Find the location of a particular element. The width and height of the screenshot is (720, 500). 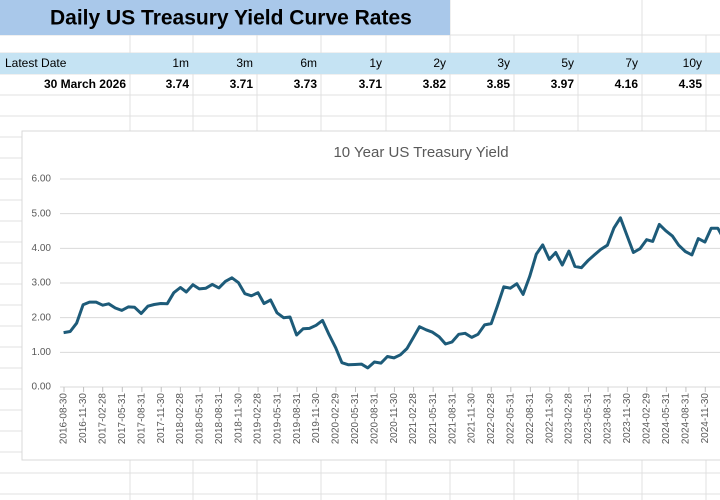

column-header: 1m is located at coordinates (180, 63).